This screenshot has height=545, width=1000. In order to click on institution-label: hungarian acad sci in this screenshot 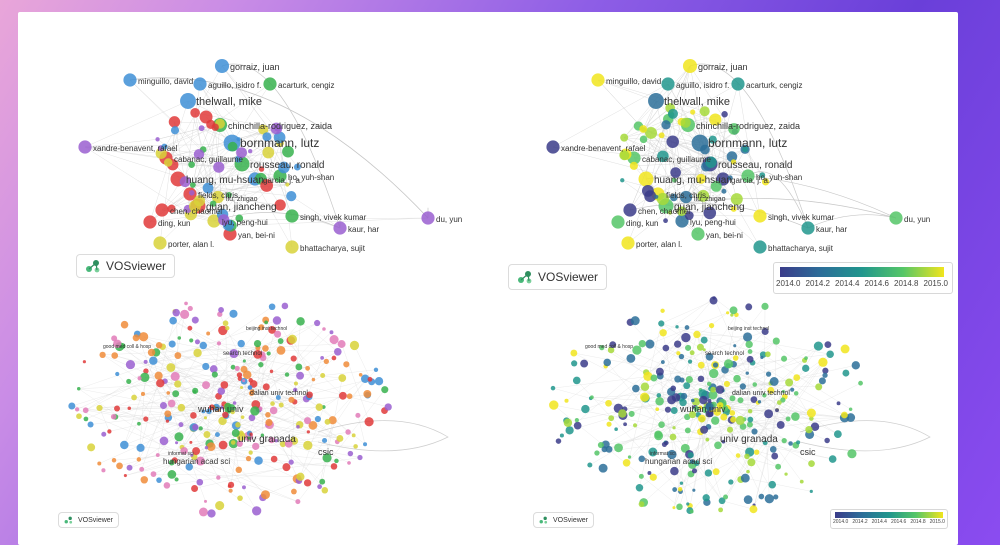, I will do `click(196, 461)`.